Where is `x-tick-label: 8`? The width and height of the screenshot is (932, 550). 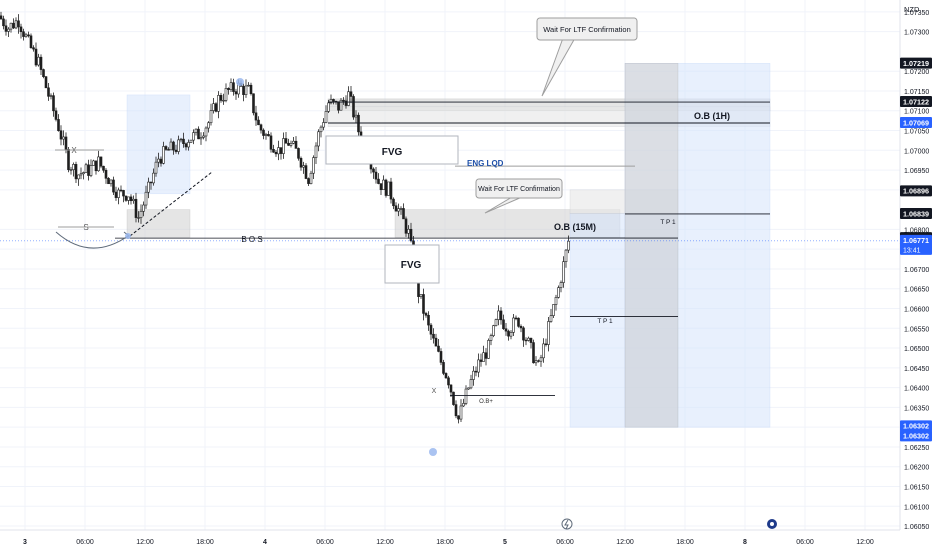
x-tick-label: 8 is located at coordinates (745, 542).